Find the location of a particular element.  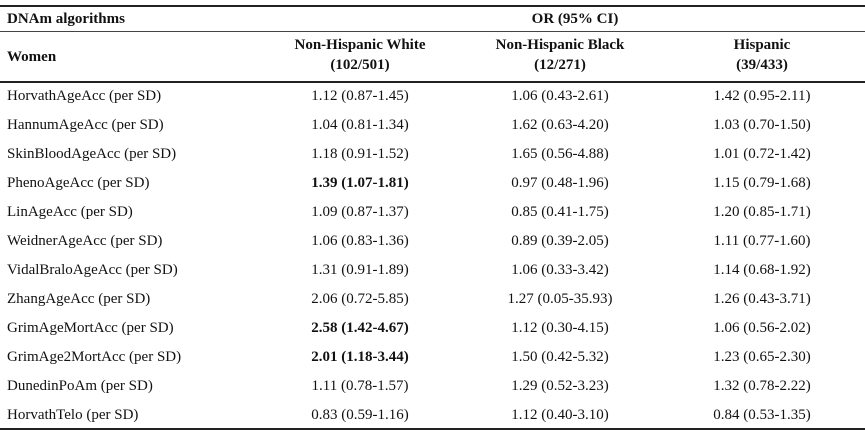

or-value-cell: 0.89 (0.39-2.05) is located at coordinates (560, 241).